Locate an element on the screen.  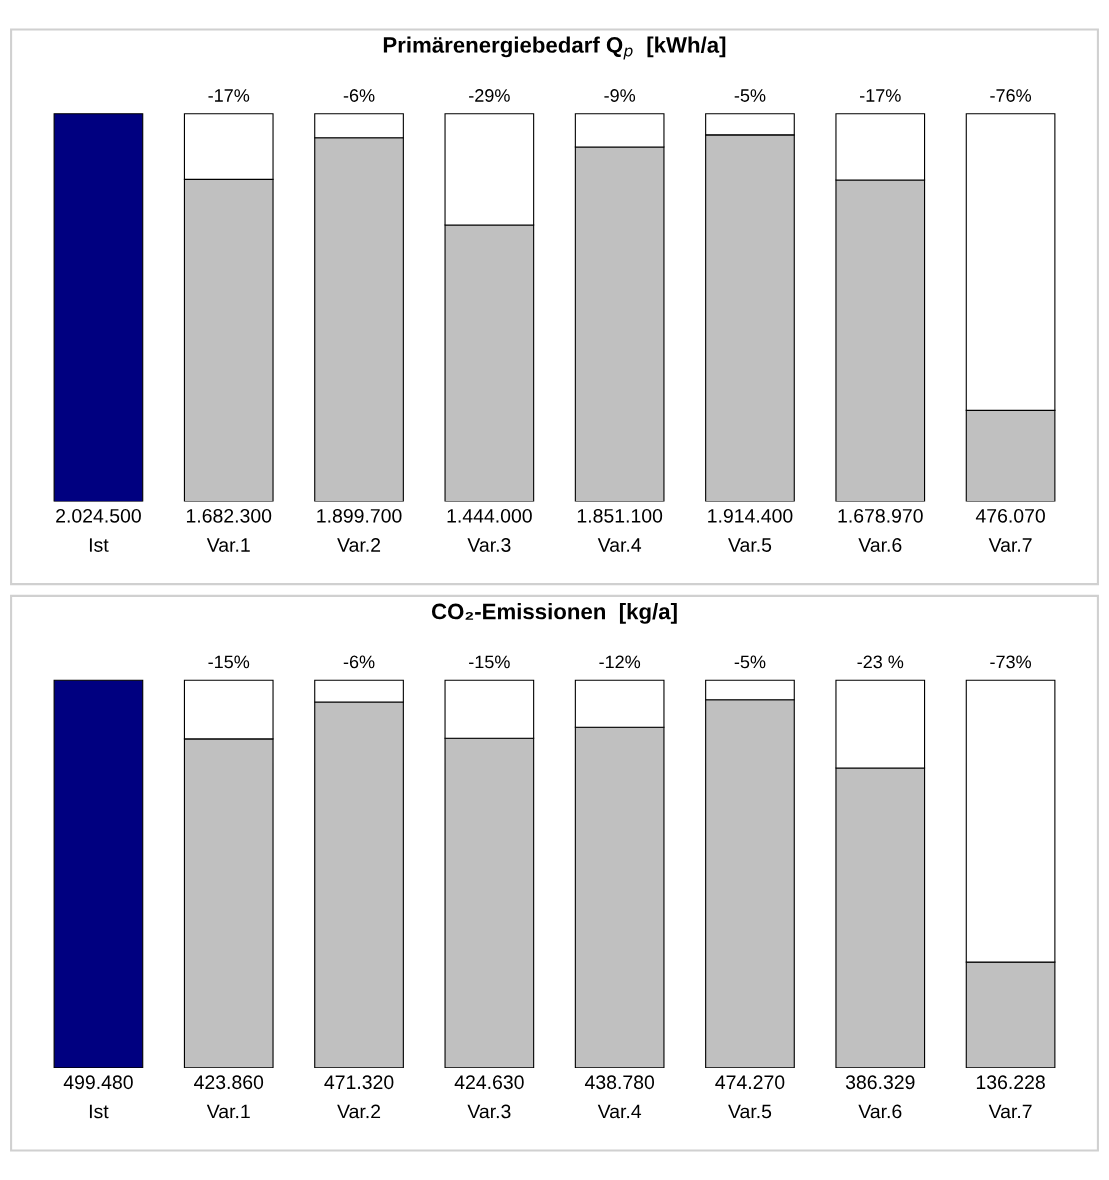
chart-title: CO₂-Emissionen [kg/a] is located at coordinates (554, 613).